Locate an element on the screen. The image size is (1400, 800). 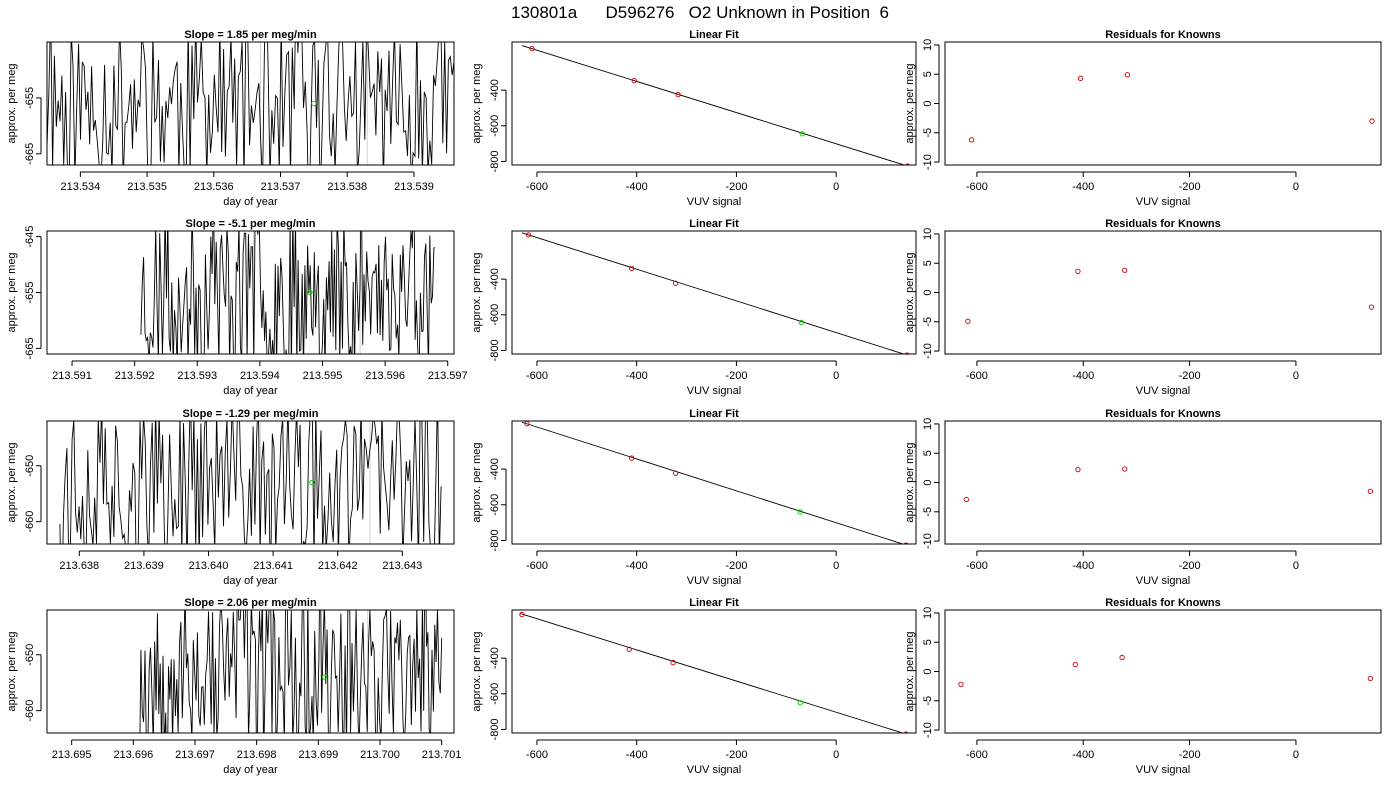
x-tick-label: 213.696 is located at coordinates (133, 755).